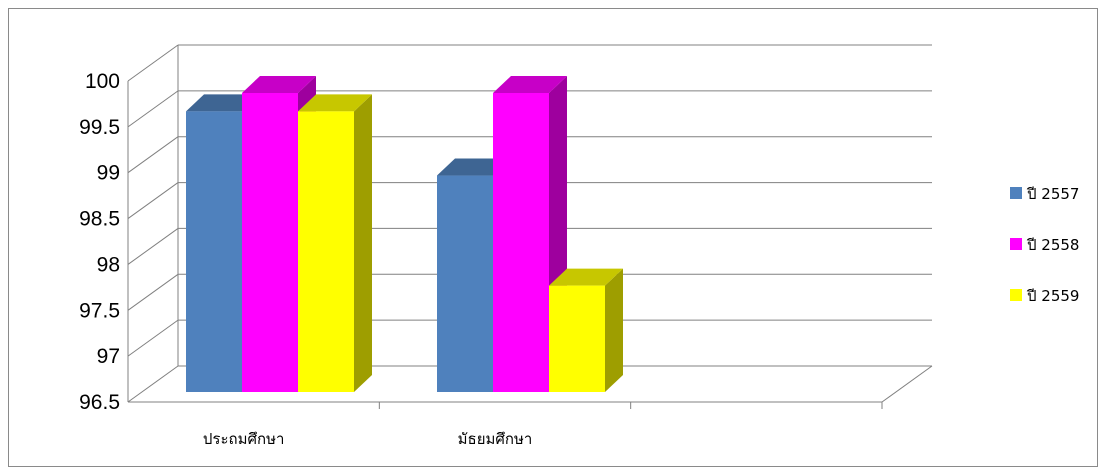 The width and height of the screenshot is (1107, 475). What do you see at coordinates (244, 439) in the screenshot?
I see `x-tick-label: ประถมศึกษา` at bounding box center [244, 439].